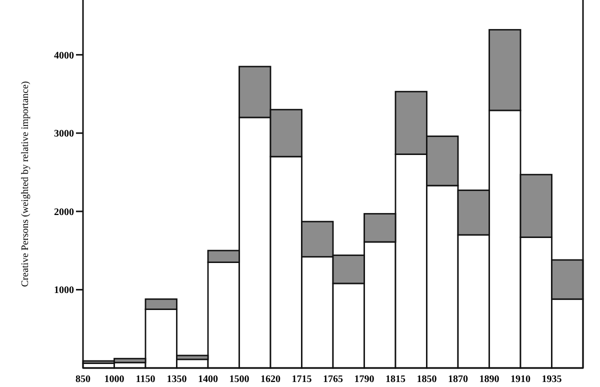  What do you see at coordinates (458, 379) in the screenshot?
I see `x-tick-label: 1870` at bounding box center [458, 379].